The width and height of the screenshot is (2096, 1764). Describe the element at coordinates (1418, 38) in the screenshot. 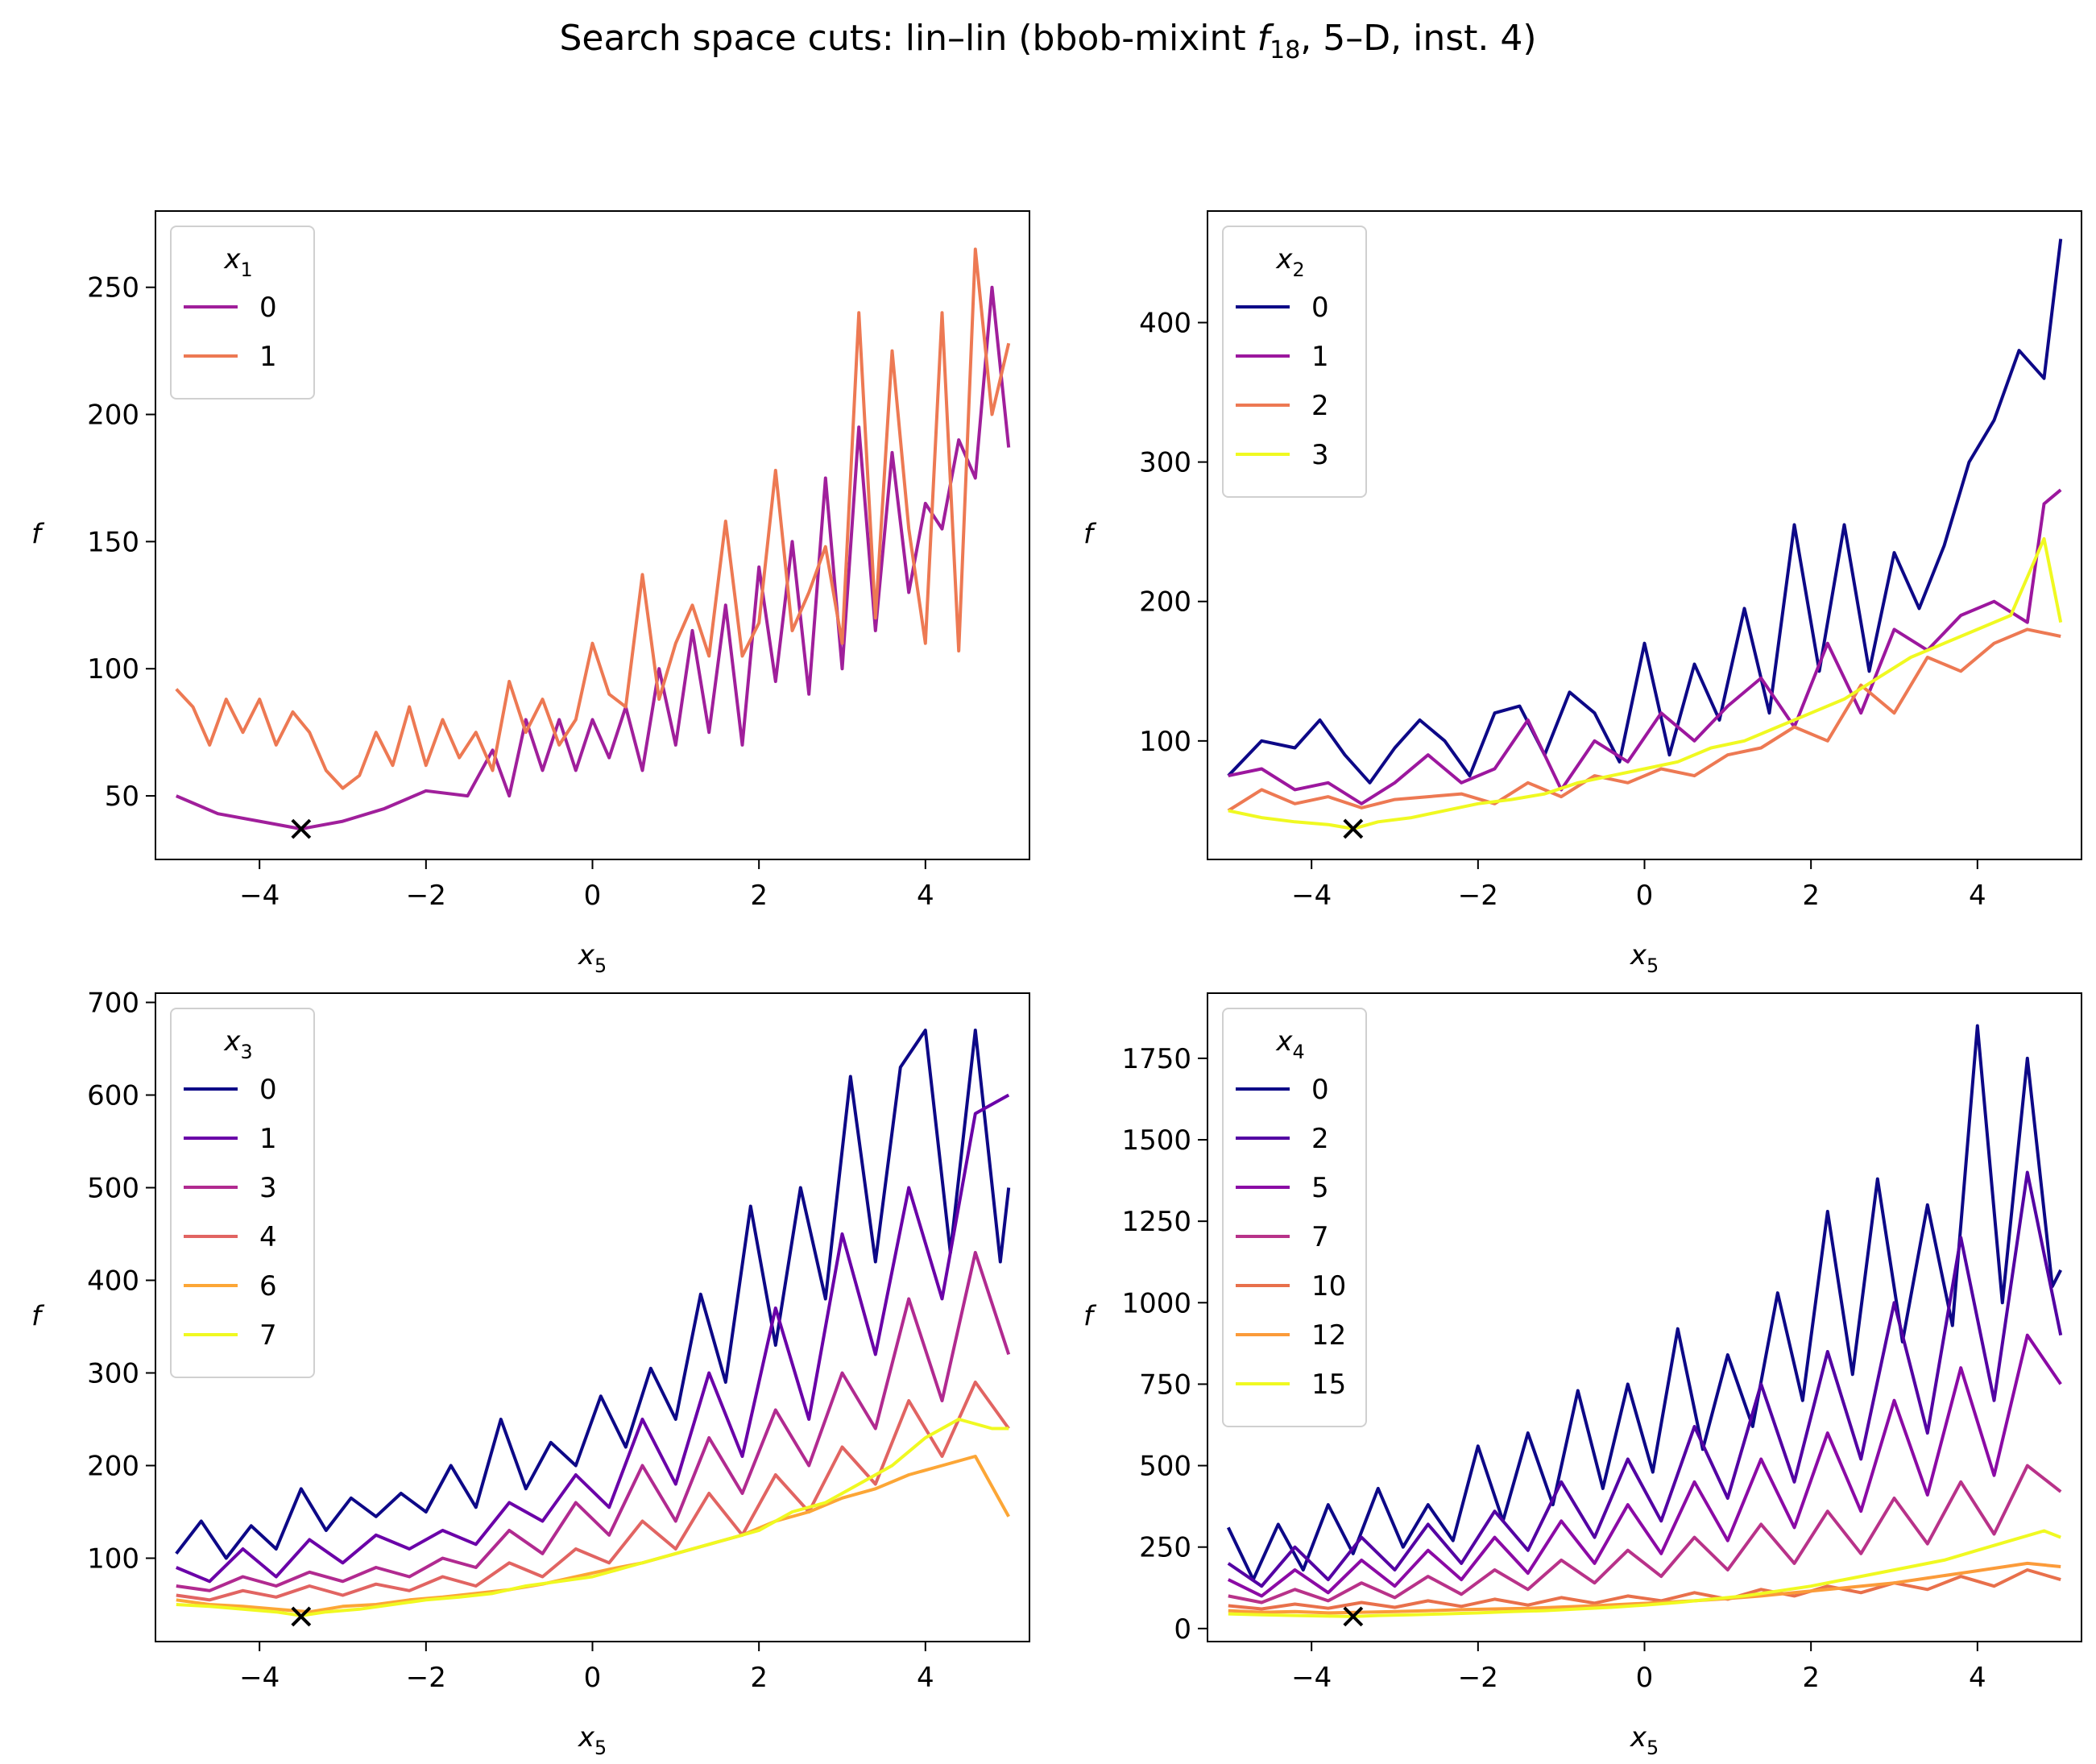

I see `figure-title-rest: , 5–D, inst. 4)` at that location.